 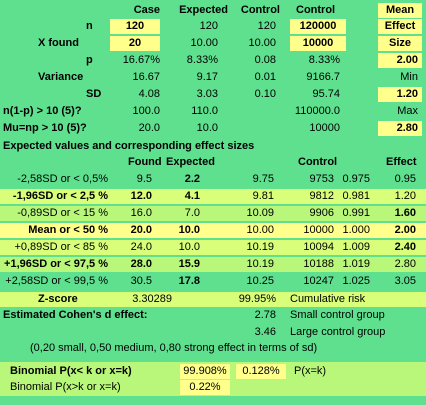 I want to click on cell-c2: 10000, so click(x=318, y=230).